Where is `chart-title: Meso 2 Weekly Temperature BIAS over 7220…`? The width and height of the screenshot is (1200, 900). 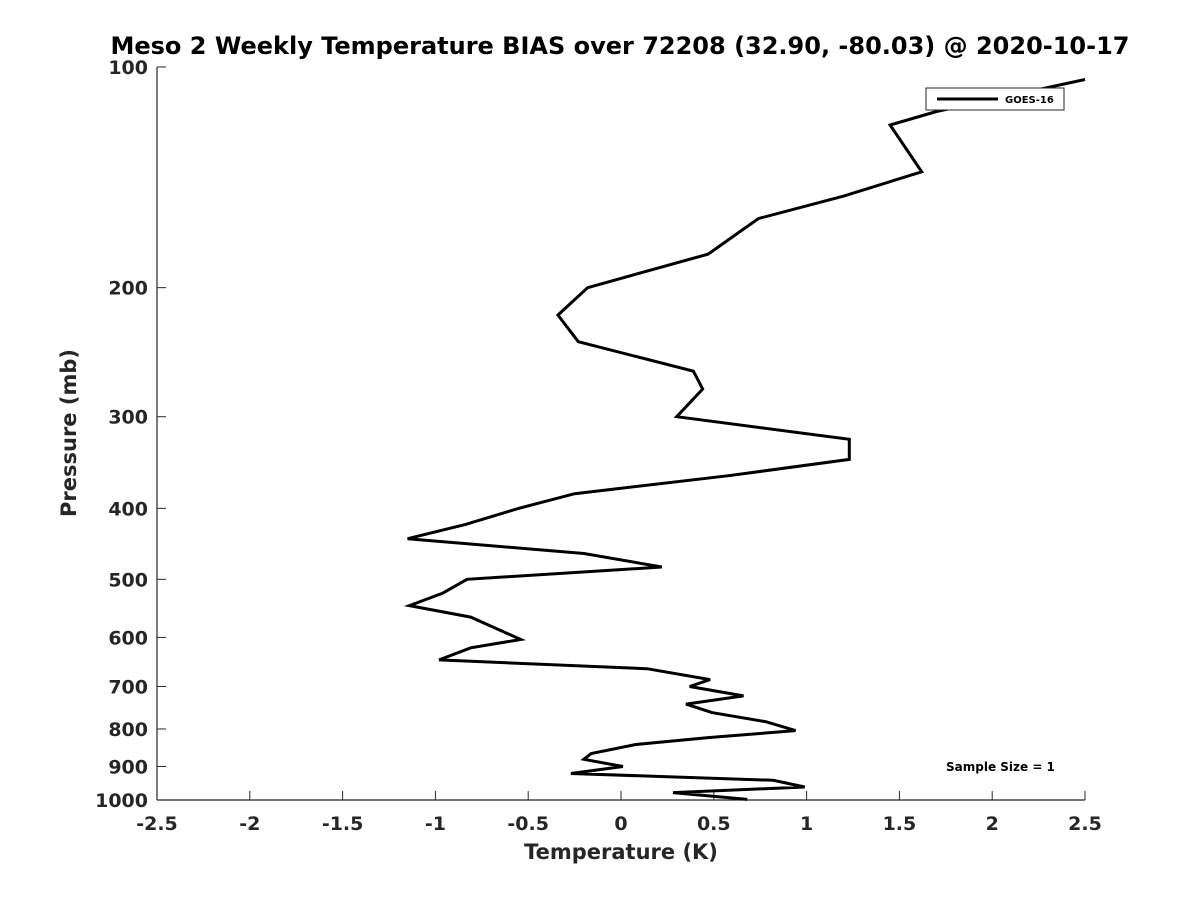 chart-title: Meso 2 Weekly Temperature BIAS over 7220… is located at coordinates (619, 46).